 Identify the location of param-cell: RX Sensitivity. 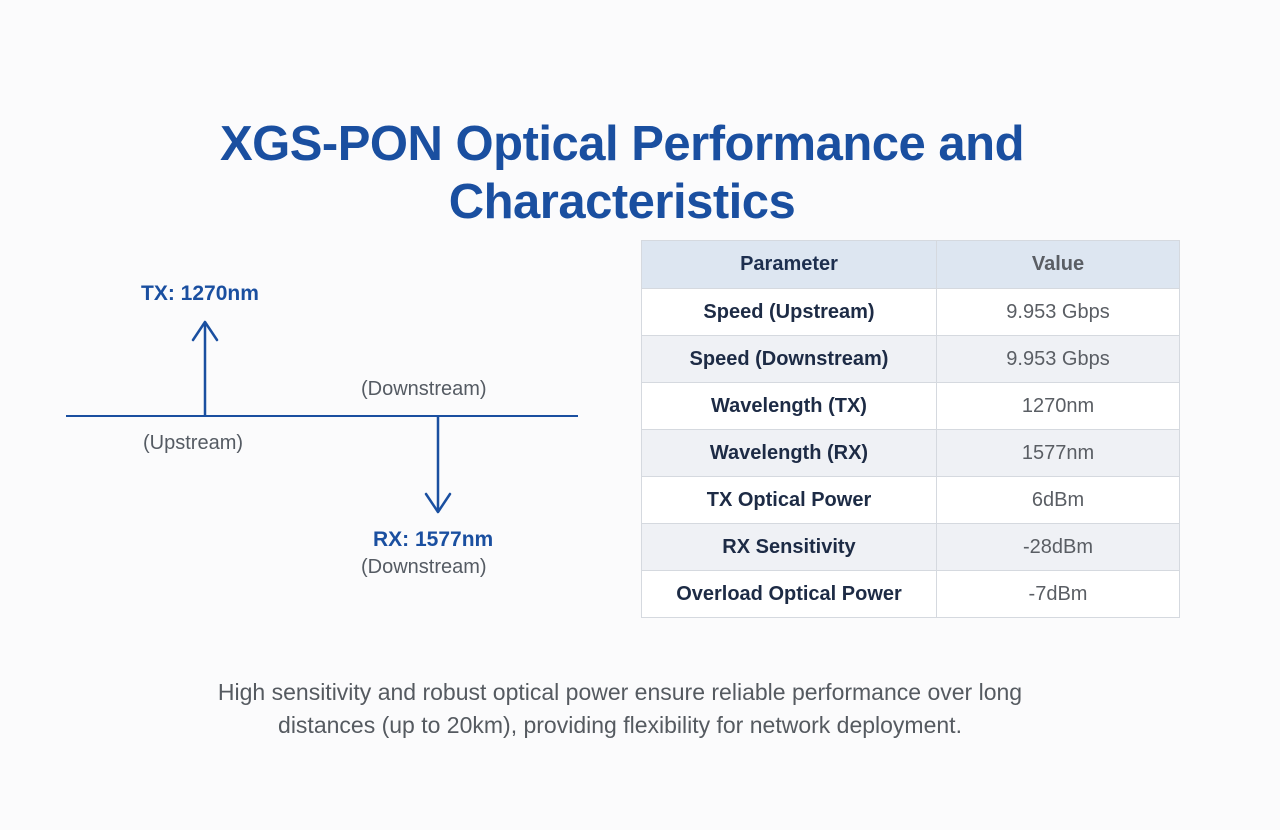
(789, 547).